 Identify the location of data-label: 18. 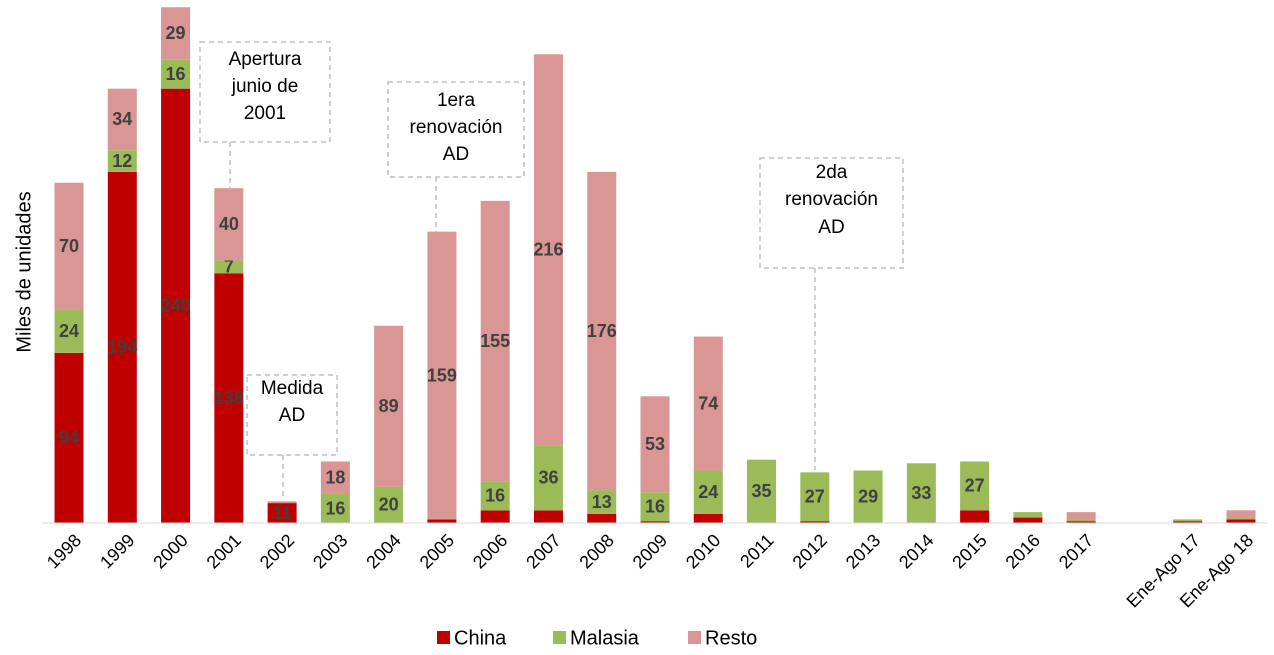
(335, 478).